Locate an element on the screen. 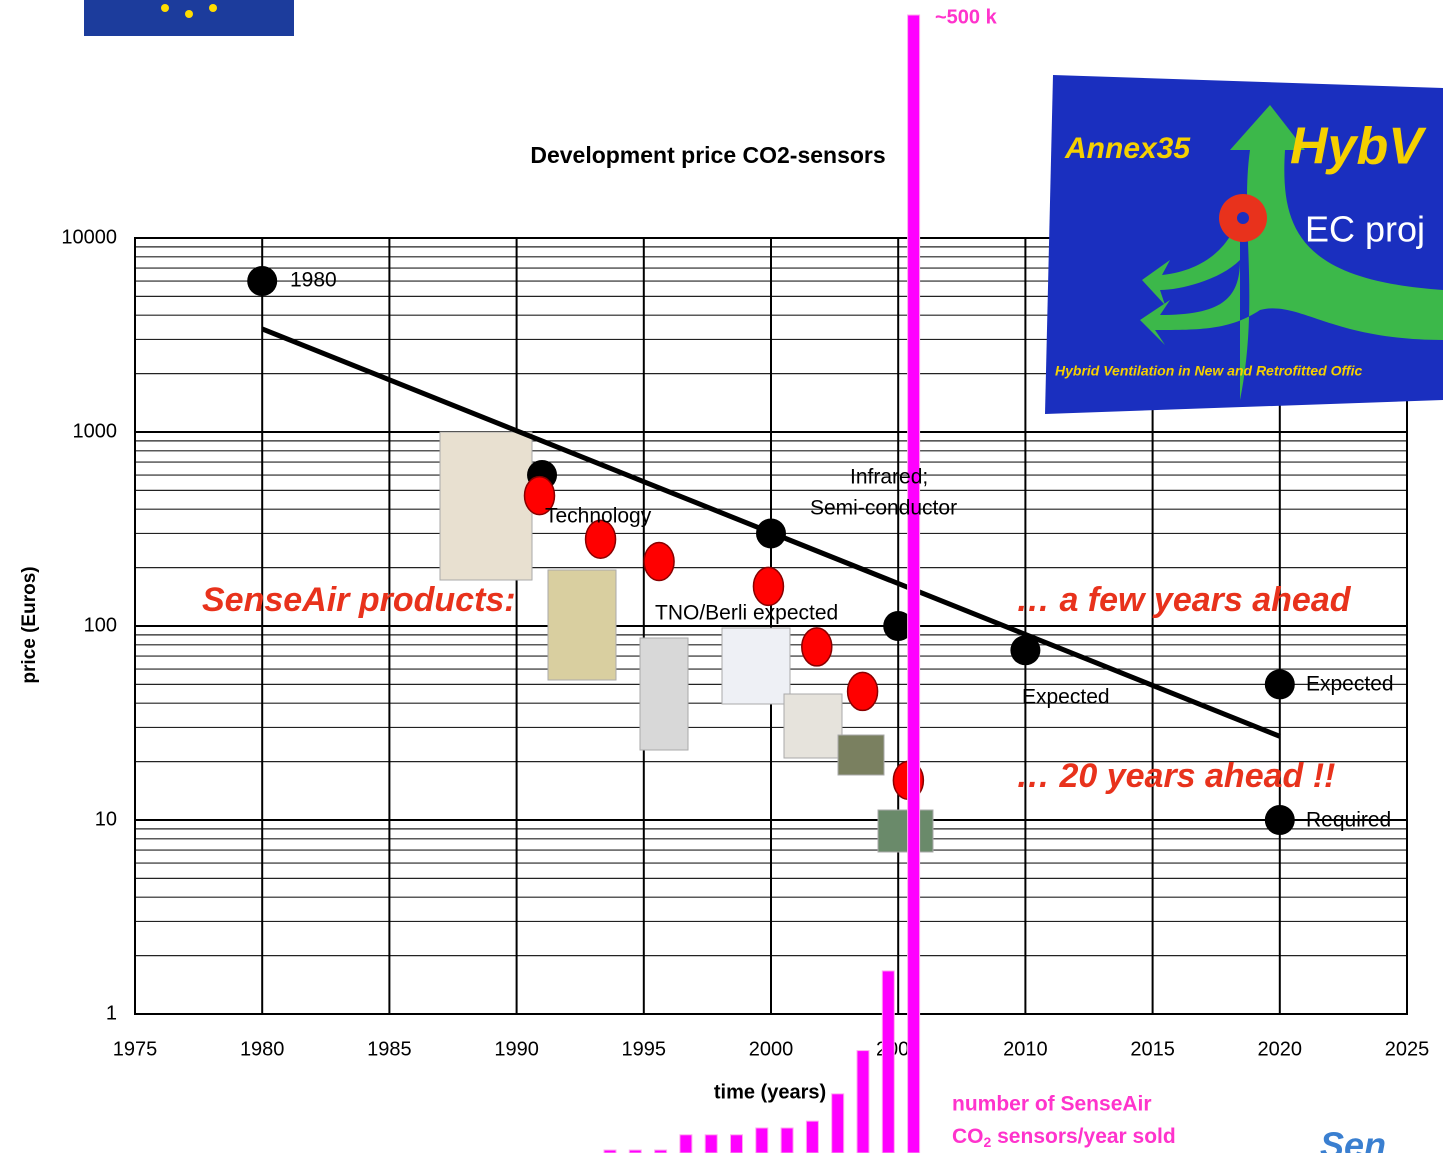 The image size is (1443, 1153). annotation: TNO/Berli expected is located at coordinates (746, 613).